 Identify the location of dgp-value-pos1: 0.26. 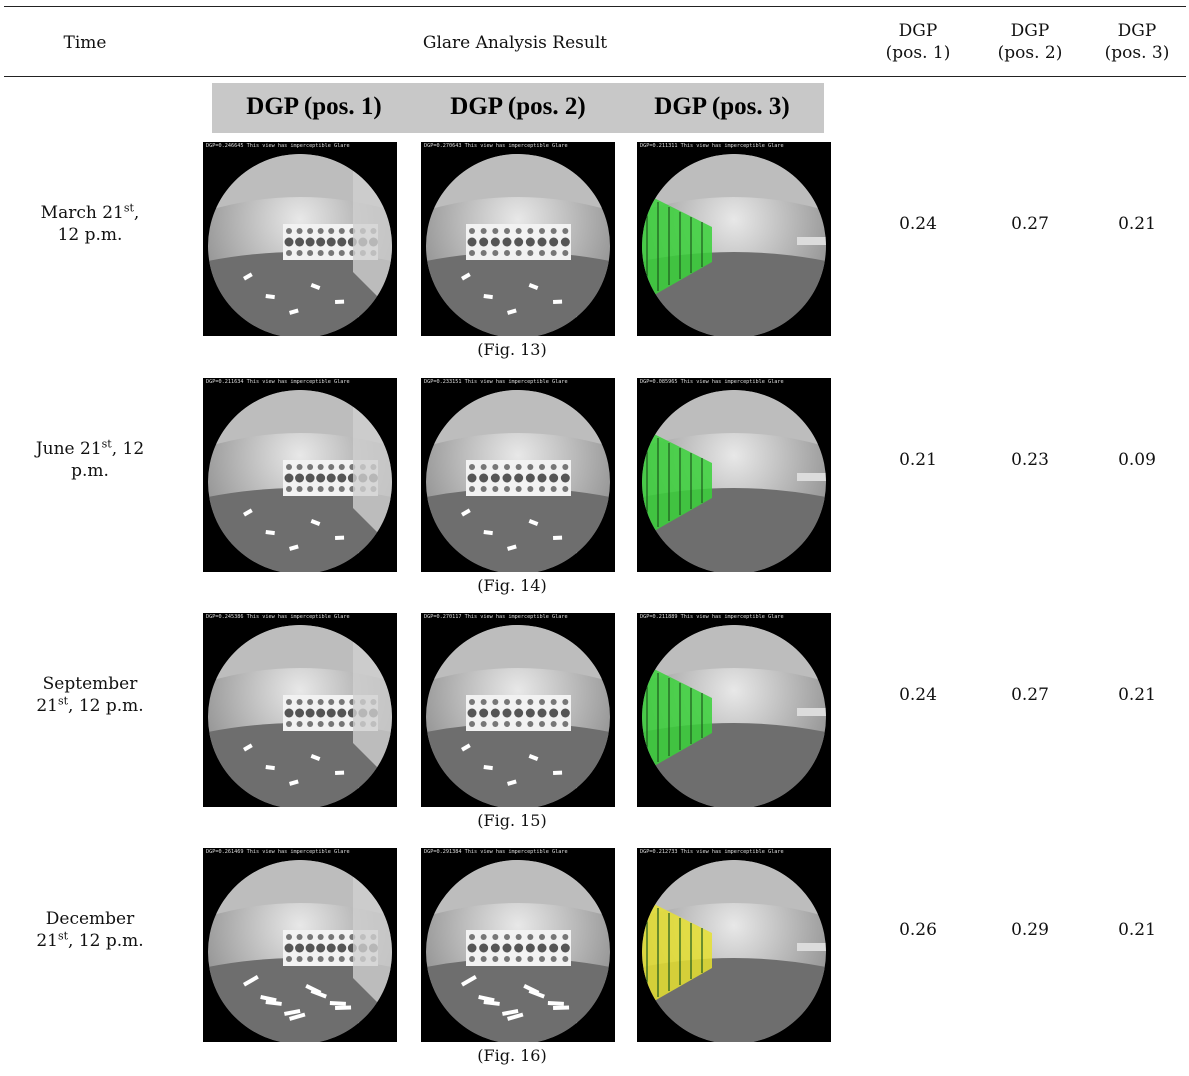
(918, 930).